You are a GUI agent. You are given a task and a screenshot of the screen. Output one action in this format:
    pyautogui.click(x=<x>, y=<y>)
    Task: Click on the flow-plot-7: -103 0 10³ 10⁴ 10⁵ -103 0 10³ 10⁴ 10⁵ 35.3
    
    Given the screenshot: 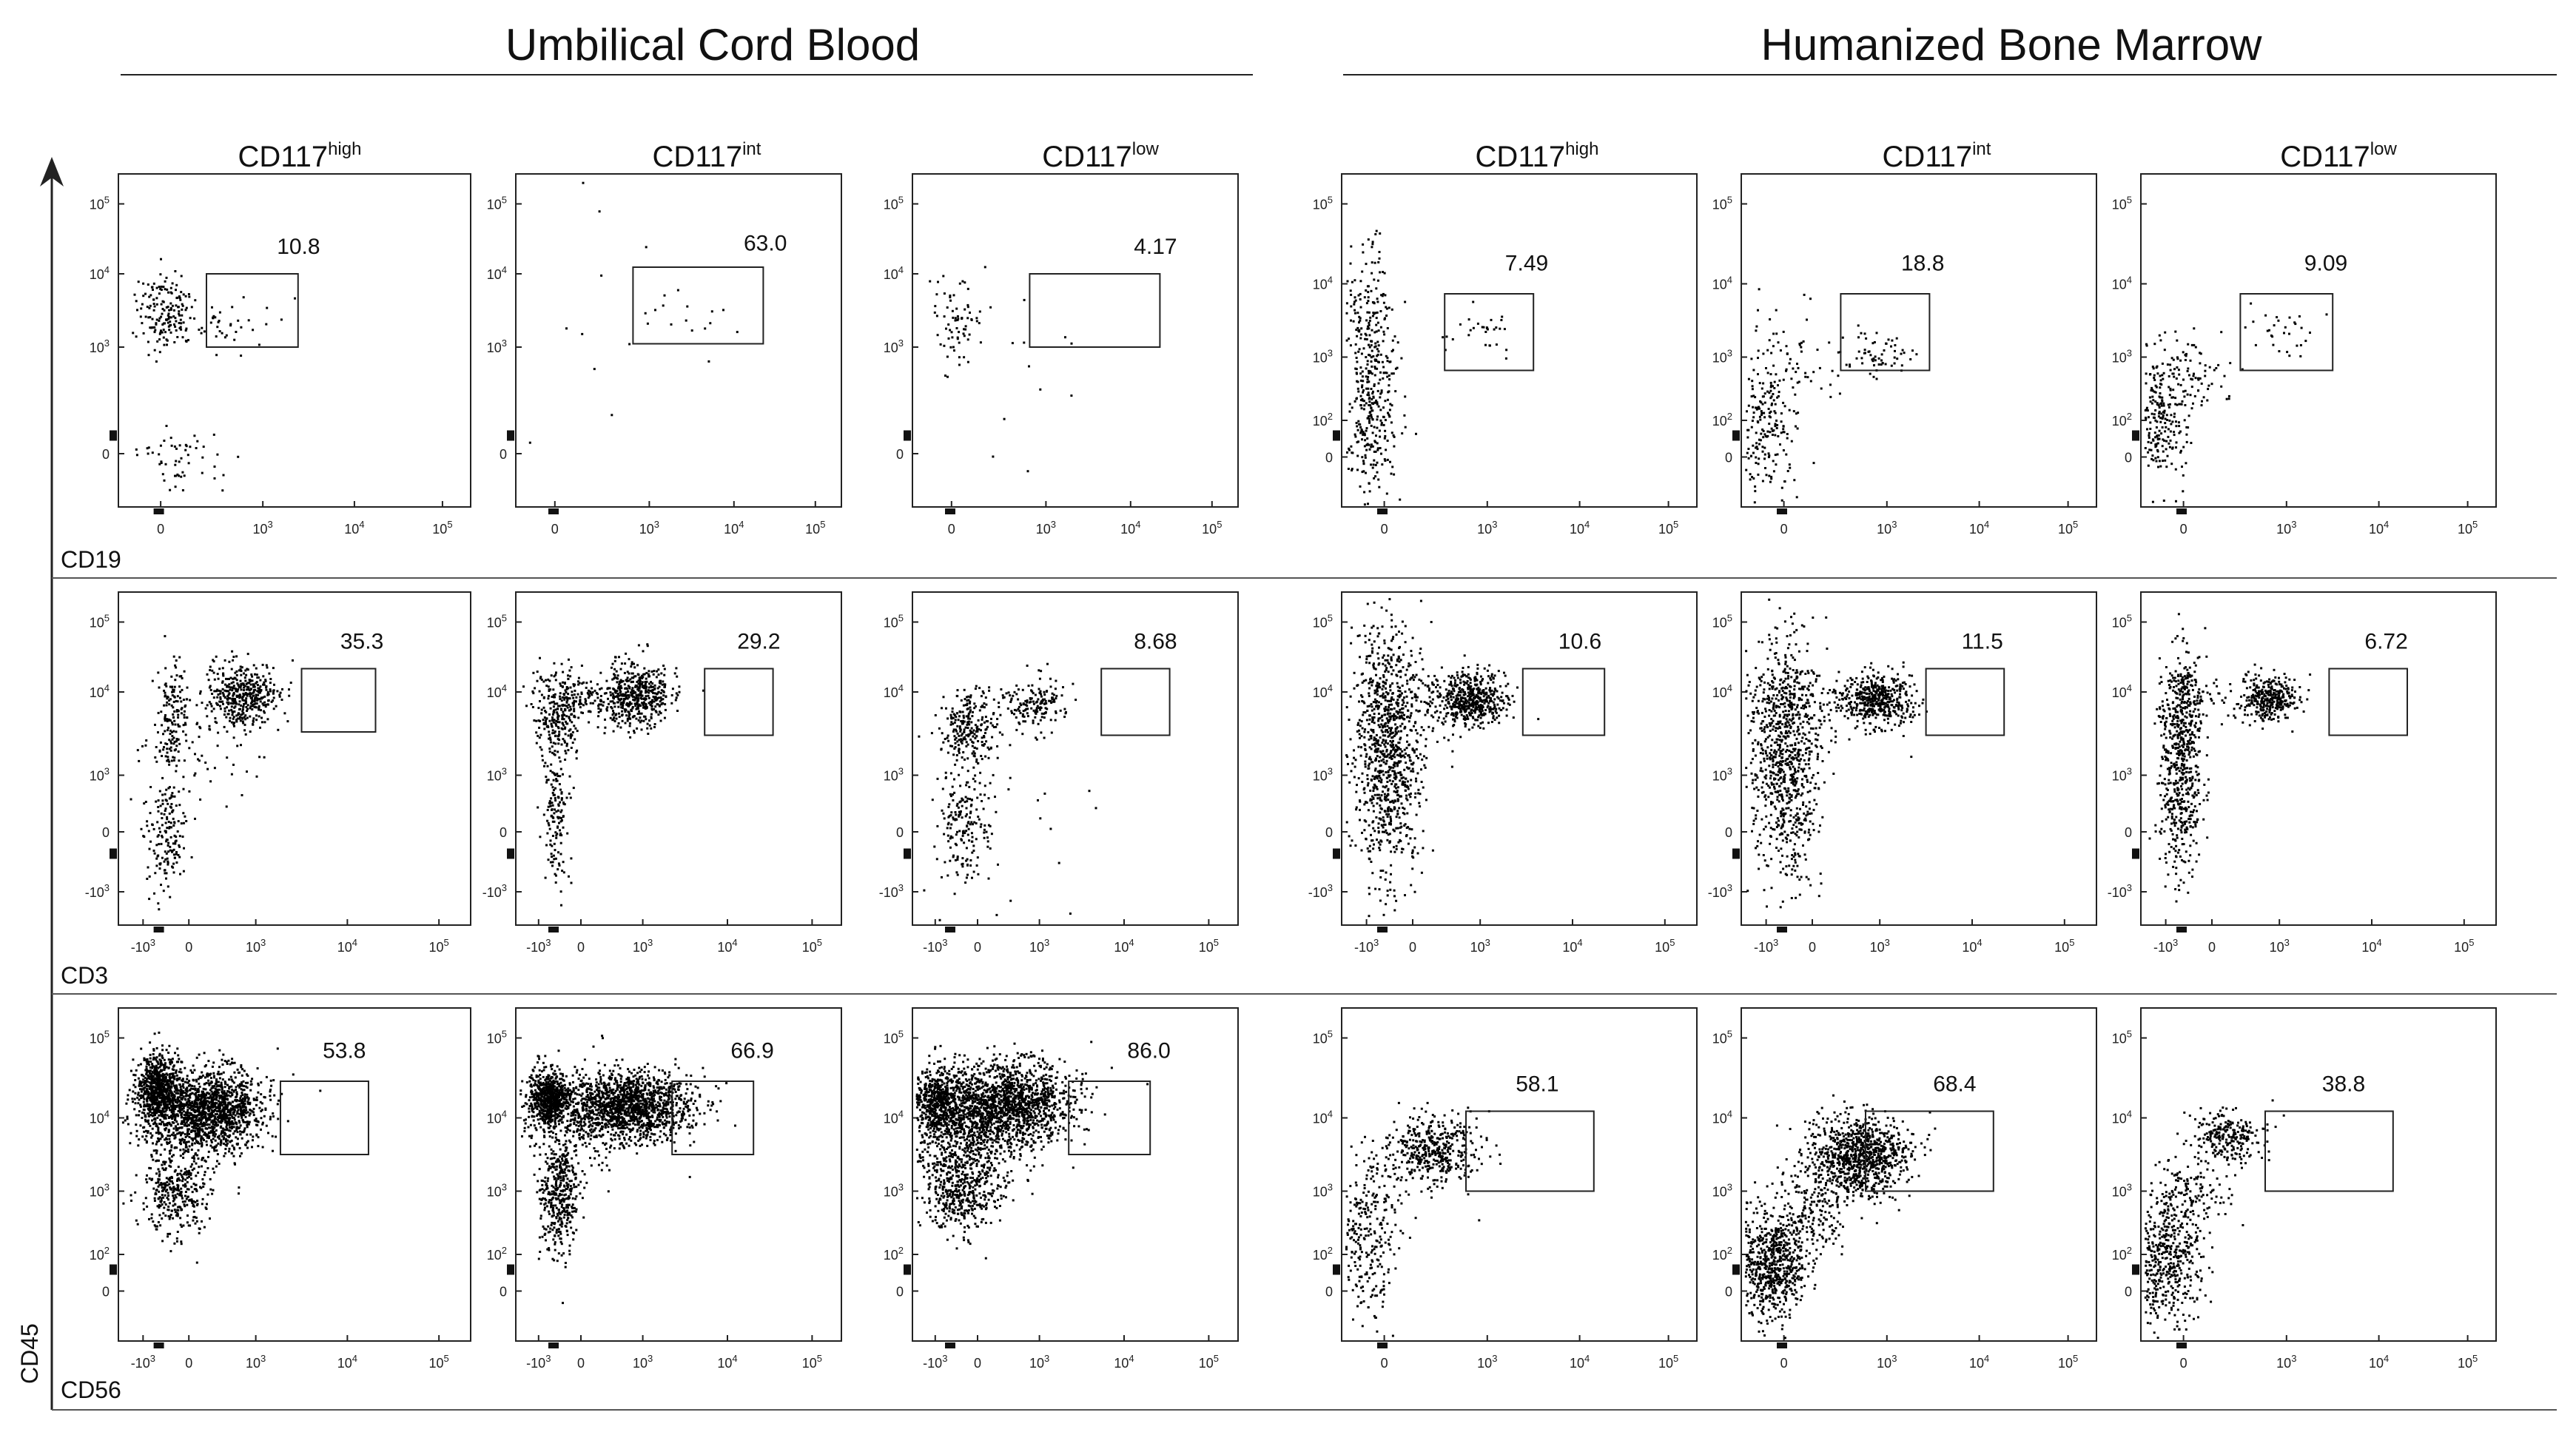 What is the action you would take?
    pyautogui.click(x=278, y=773)
    